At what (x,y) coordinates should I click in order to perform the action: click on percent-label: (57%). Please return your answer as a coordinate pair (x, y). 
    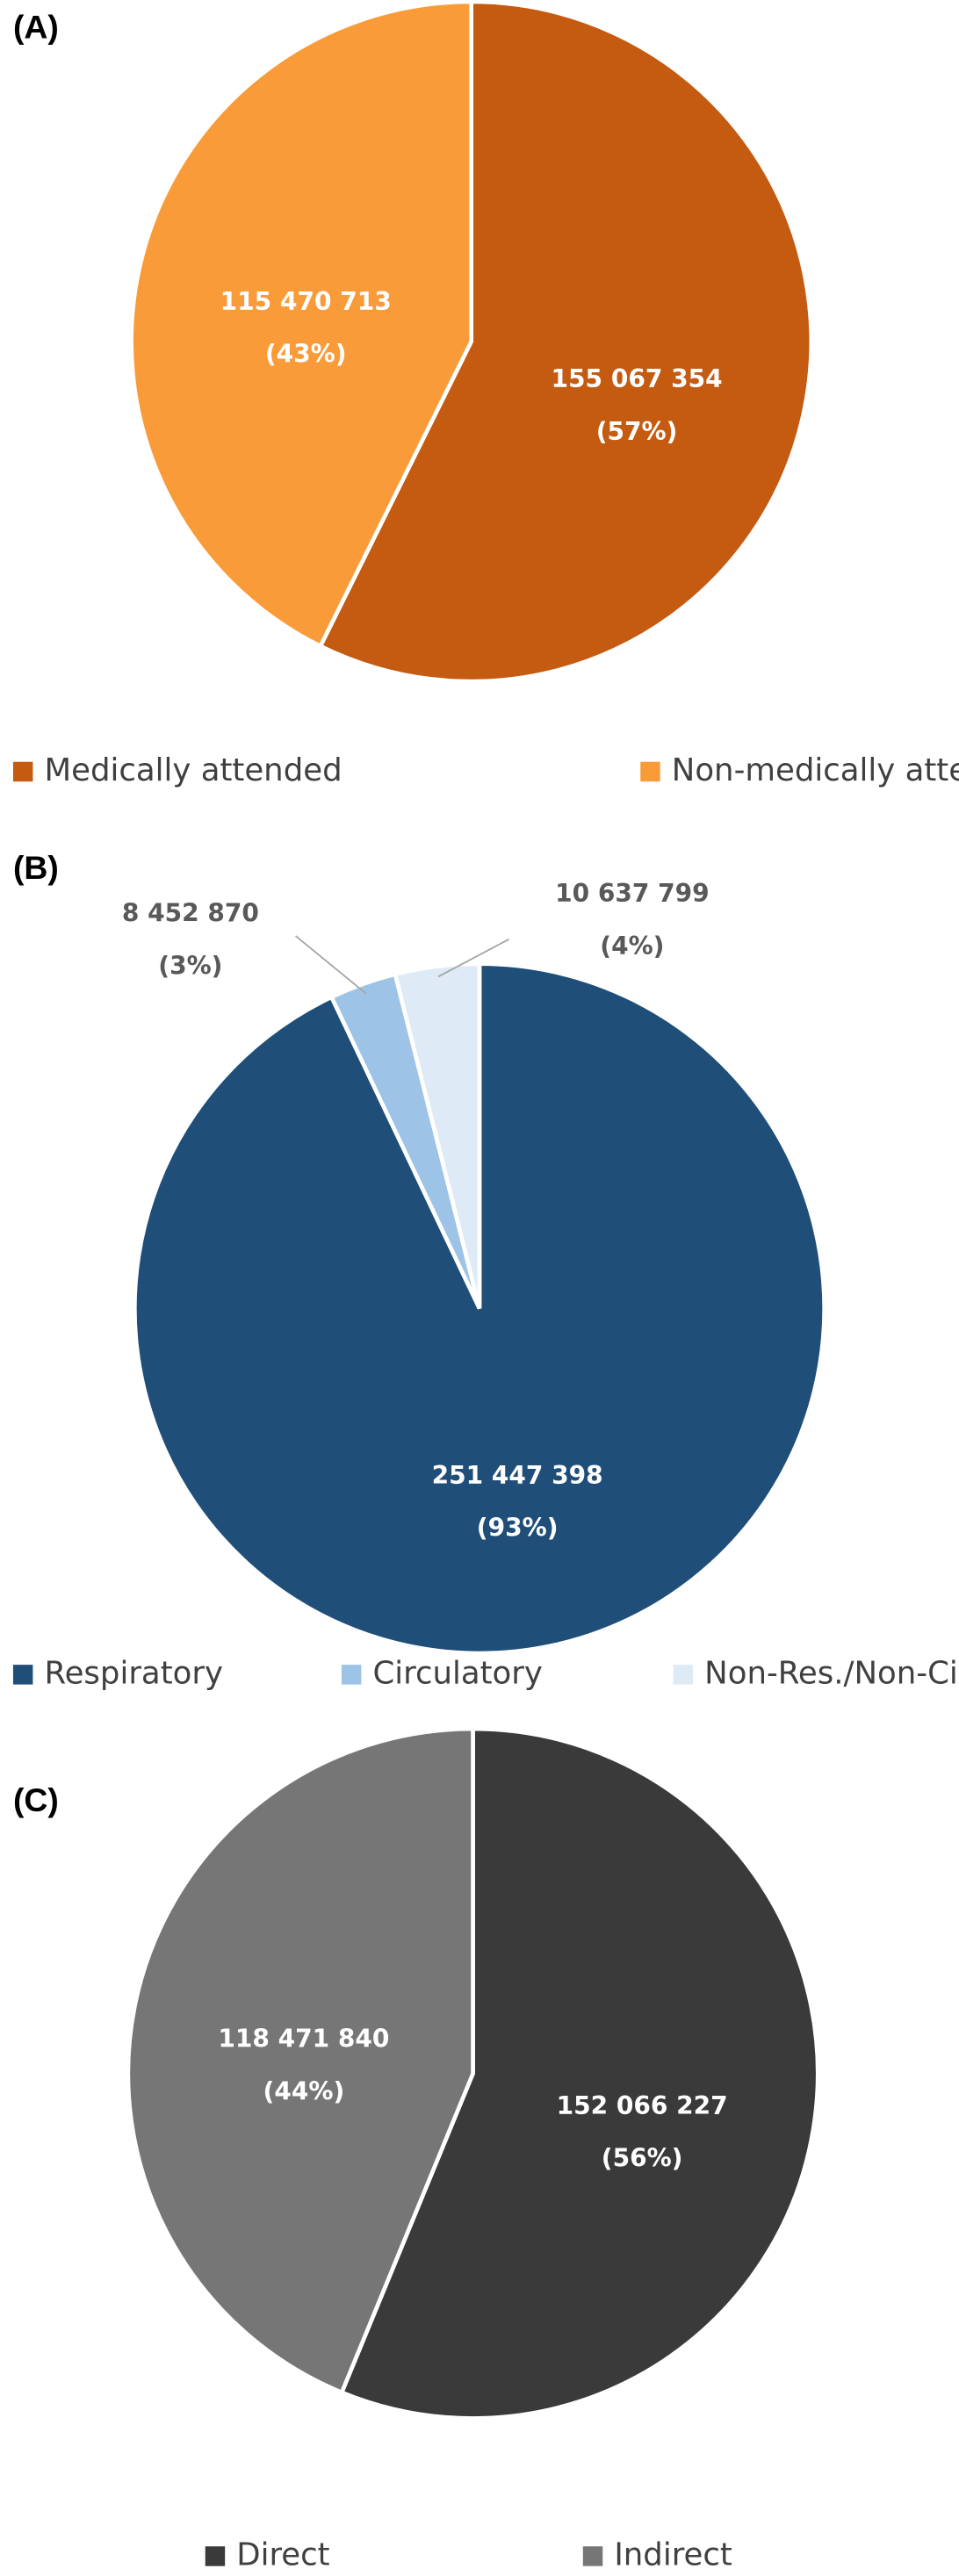
    Looking at the image, I should click on (637, 431).